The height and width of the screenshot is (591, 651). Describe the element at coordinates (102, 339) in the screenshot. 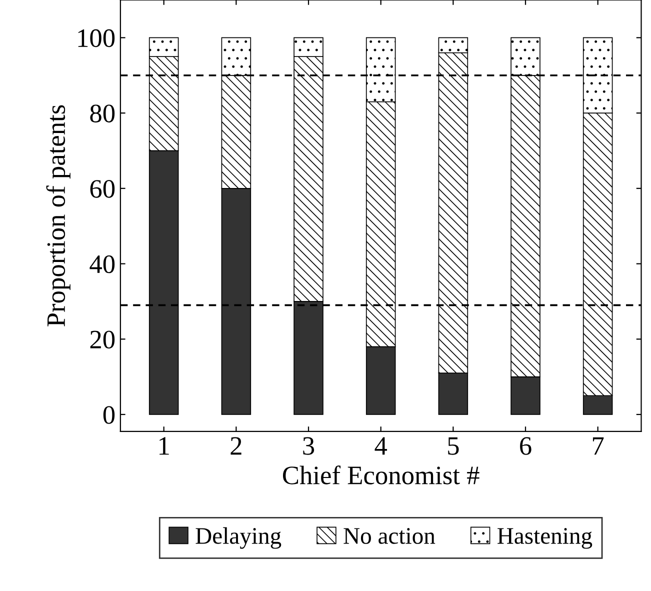

I see `y-tick-label: 20` at that location.